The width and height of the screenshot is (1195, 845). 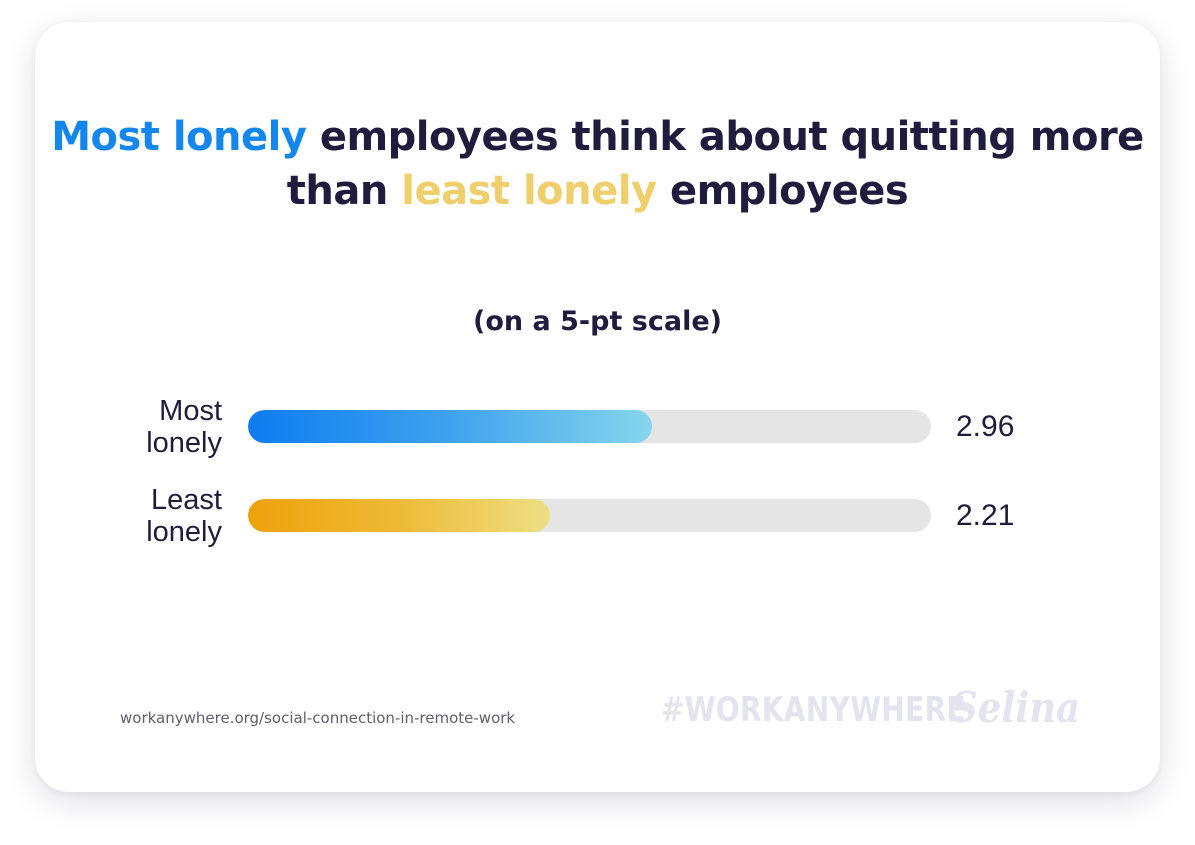 What do you see at coordinates (782, 191) in the screenshot?
I see `title-text-end: employees` at bounding box center [782, 191].